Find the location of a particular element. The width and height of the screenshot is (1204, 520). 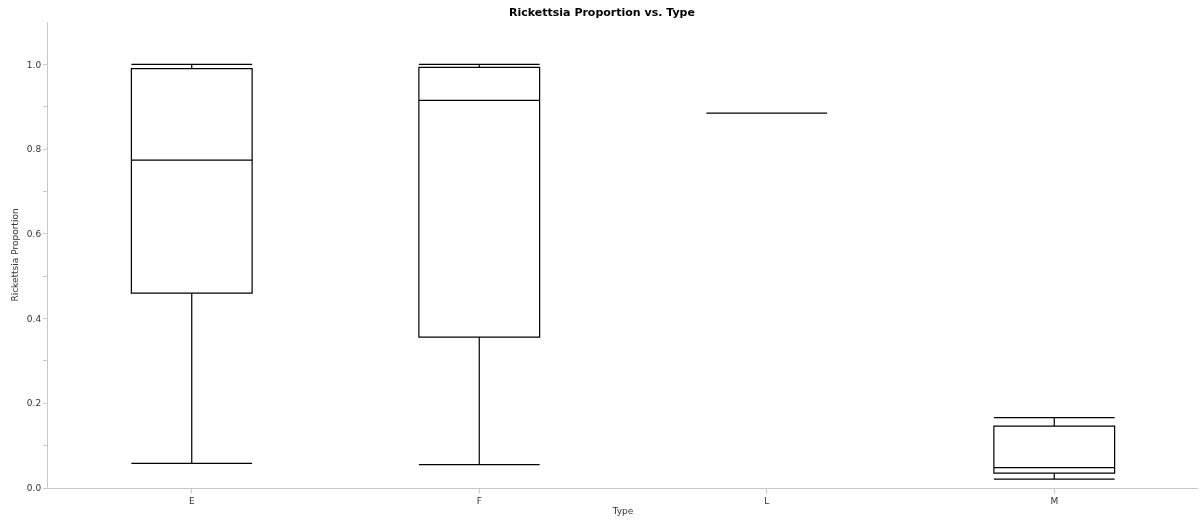

y-axis-title: Rickettsia Proportion is located at coordinates (15, 255).